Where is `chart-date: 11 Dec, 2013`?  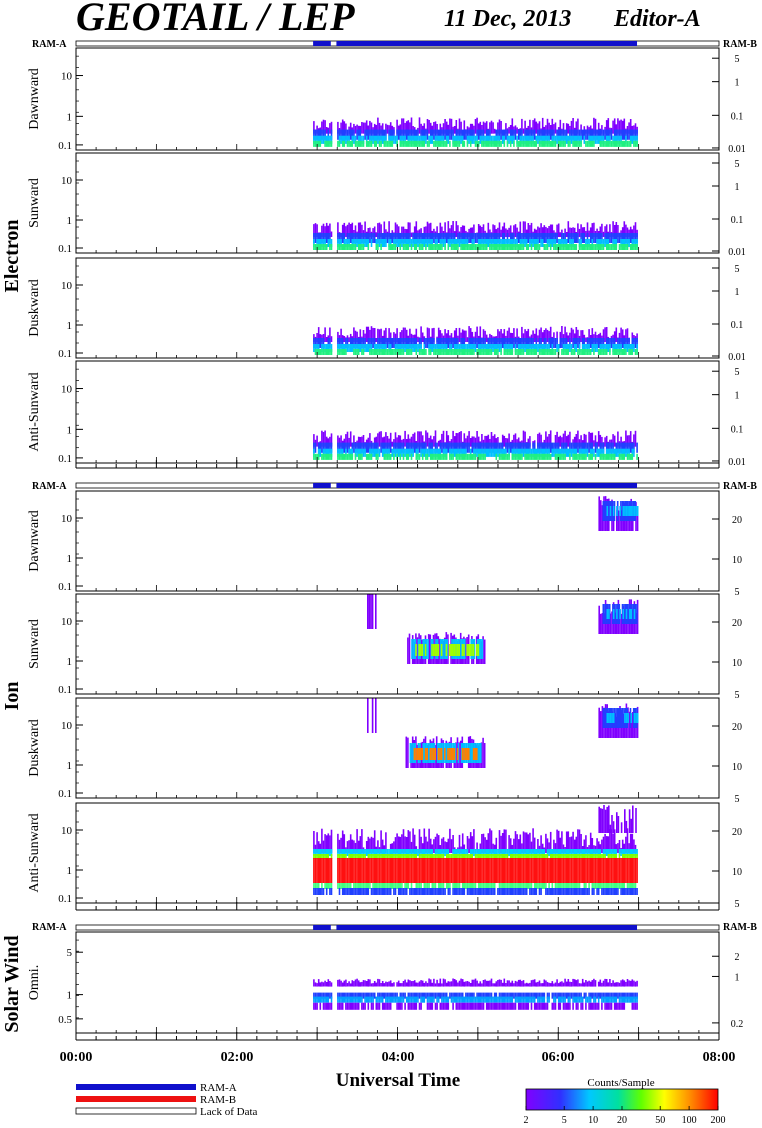
chart-date: 11 Dec, 2013 is located at coordinates (507, 19).